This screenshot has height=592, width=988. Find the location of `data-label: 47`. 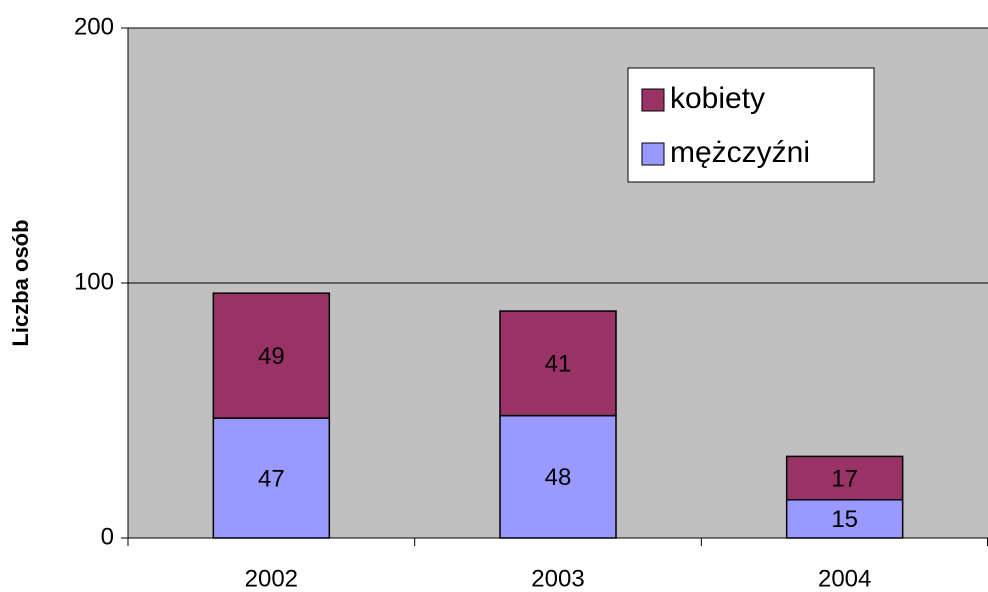

data-label: 47 is located at coordinates (271, 478).